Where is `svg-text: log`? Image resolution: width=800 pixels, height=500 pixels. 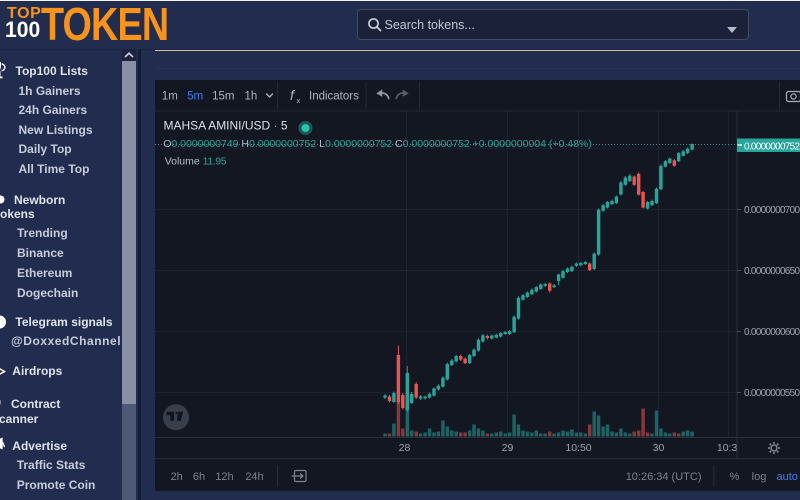 svg-text: log is located at coordinates (758, 477).